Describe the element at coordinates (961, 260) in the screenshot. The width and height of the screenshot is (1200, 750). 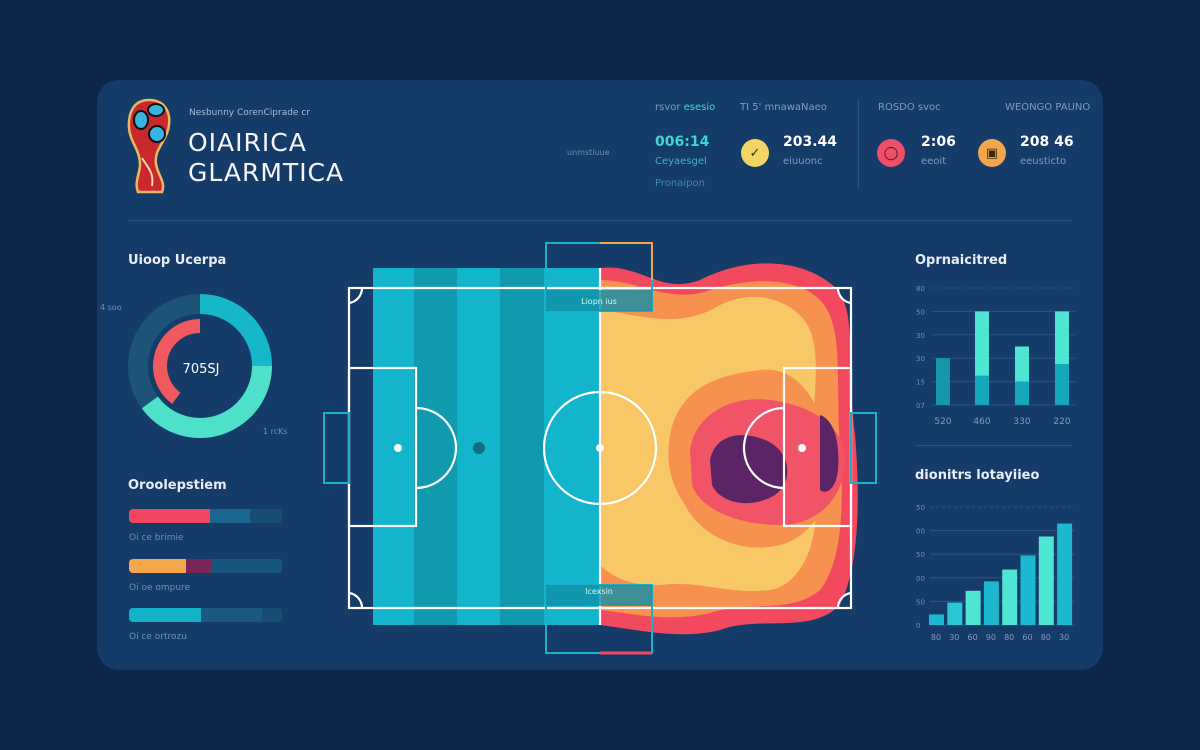
I see `chart1-title: Oprnaicitred` at that location.